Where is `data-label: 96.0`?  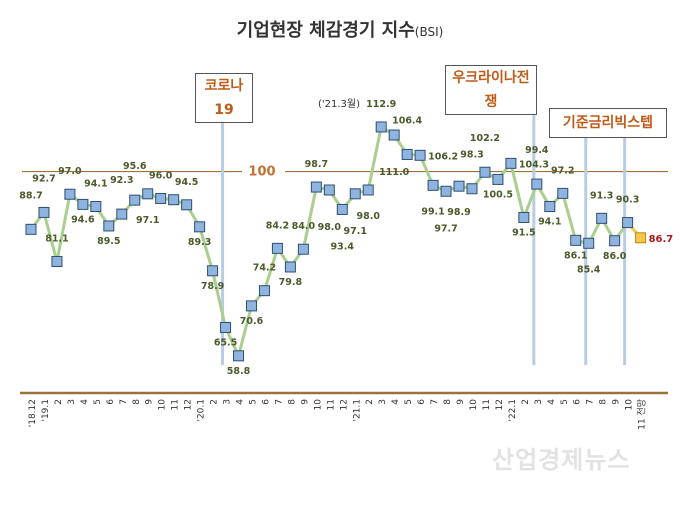
data-label: 96.0 is located at coordinates (161, 175).